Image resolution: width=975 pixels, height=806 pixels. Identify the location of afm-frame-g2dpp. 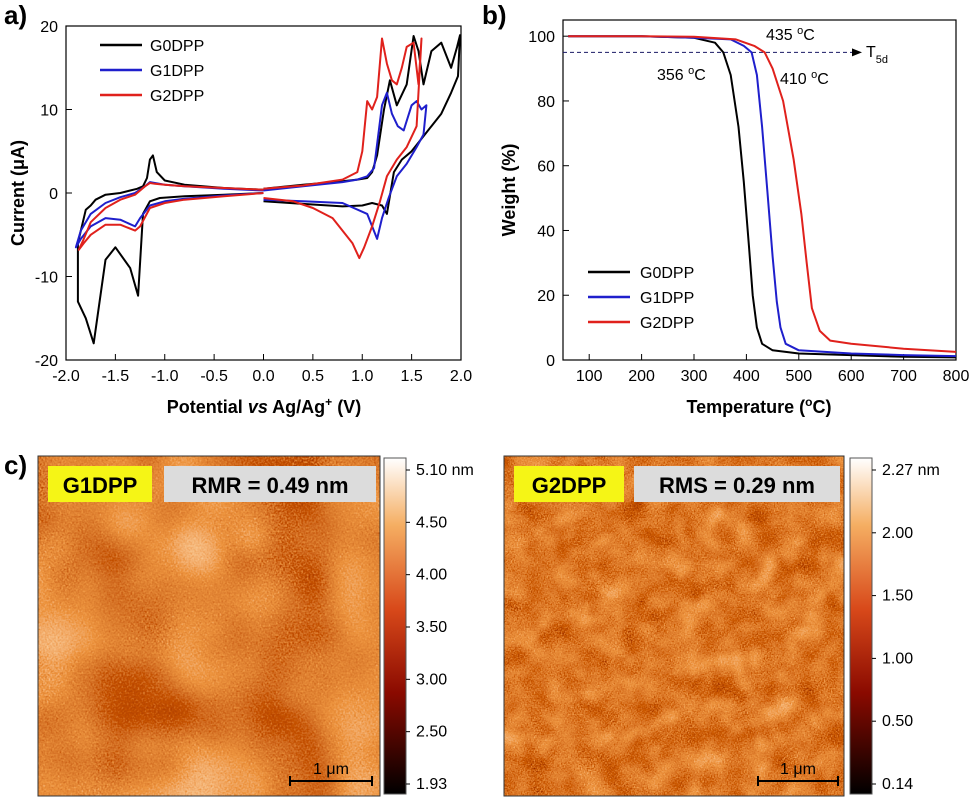
(674, 626).